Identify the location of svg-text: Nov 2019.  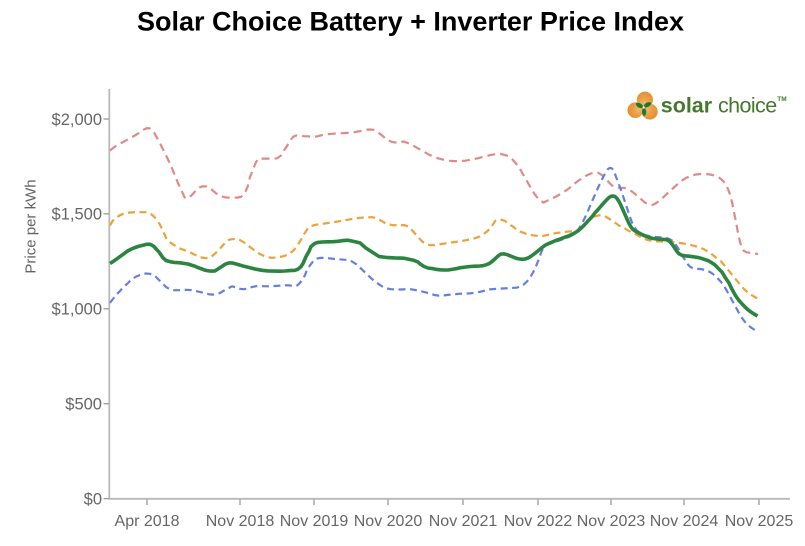
(314, 521).